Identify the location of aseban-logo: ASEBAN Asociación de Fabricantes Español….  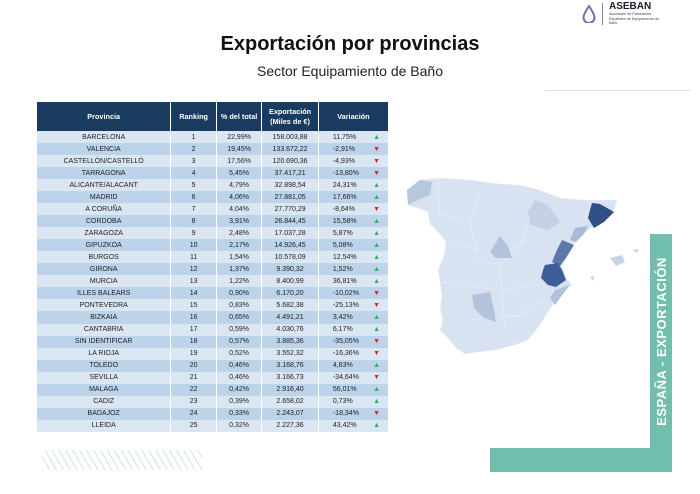
(624, 14).